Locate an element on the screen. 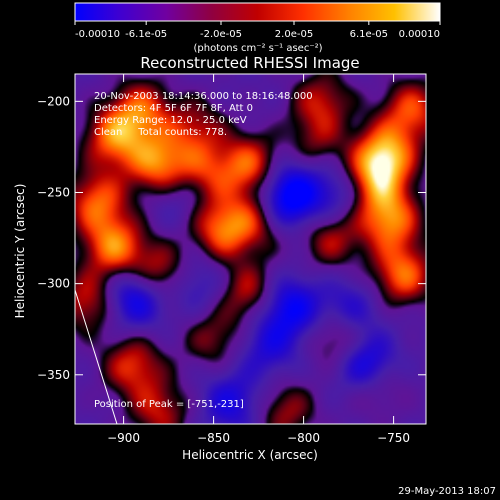 Image resolution: width=500 pixels, height=500 pixels. x-tick-label: −850 is located at coordinates (213, 438).